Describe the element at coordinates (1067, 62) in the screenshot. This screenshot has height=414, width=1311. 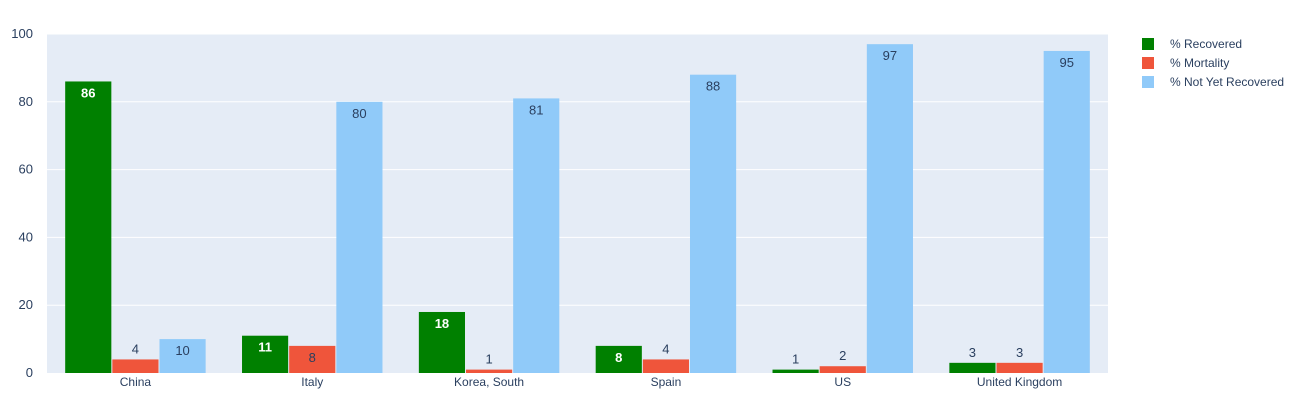
I see `data-label: 95` at that location.